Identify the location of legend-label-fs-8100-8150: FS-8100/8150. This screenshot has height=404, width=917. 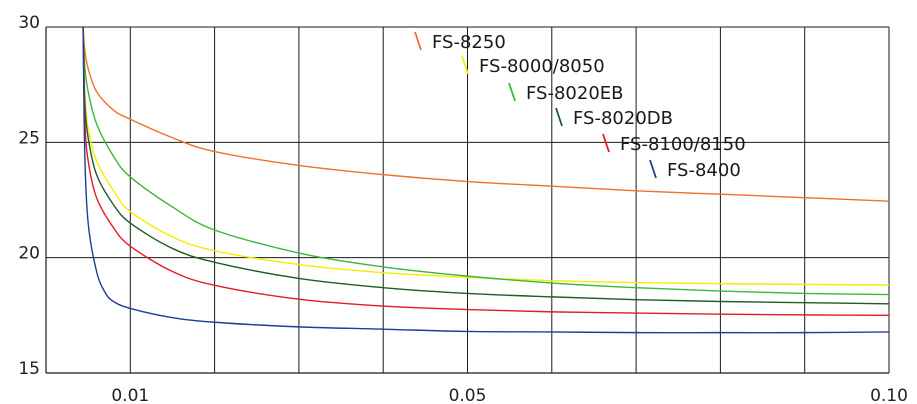
(683, 144).